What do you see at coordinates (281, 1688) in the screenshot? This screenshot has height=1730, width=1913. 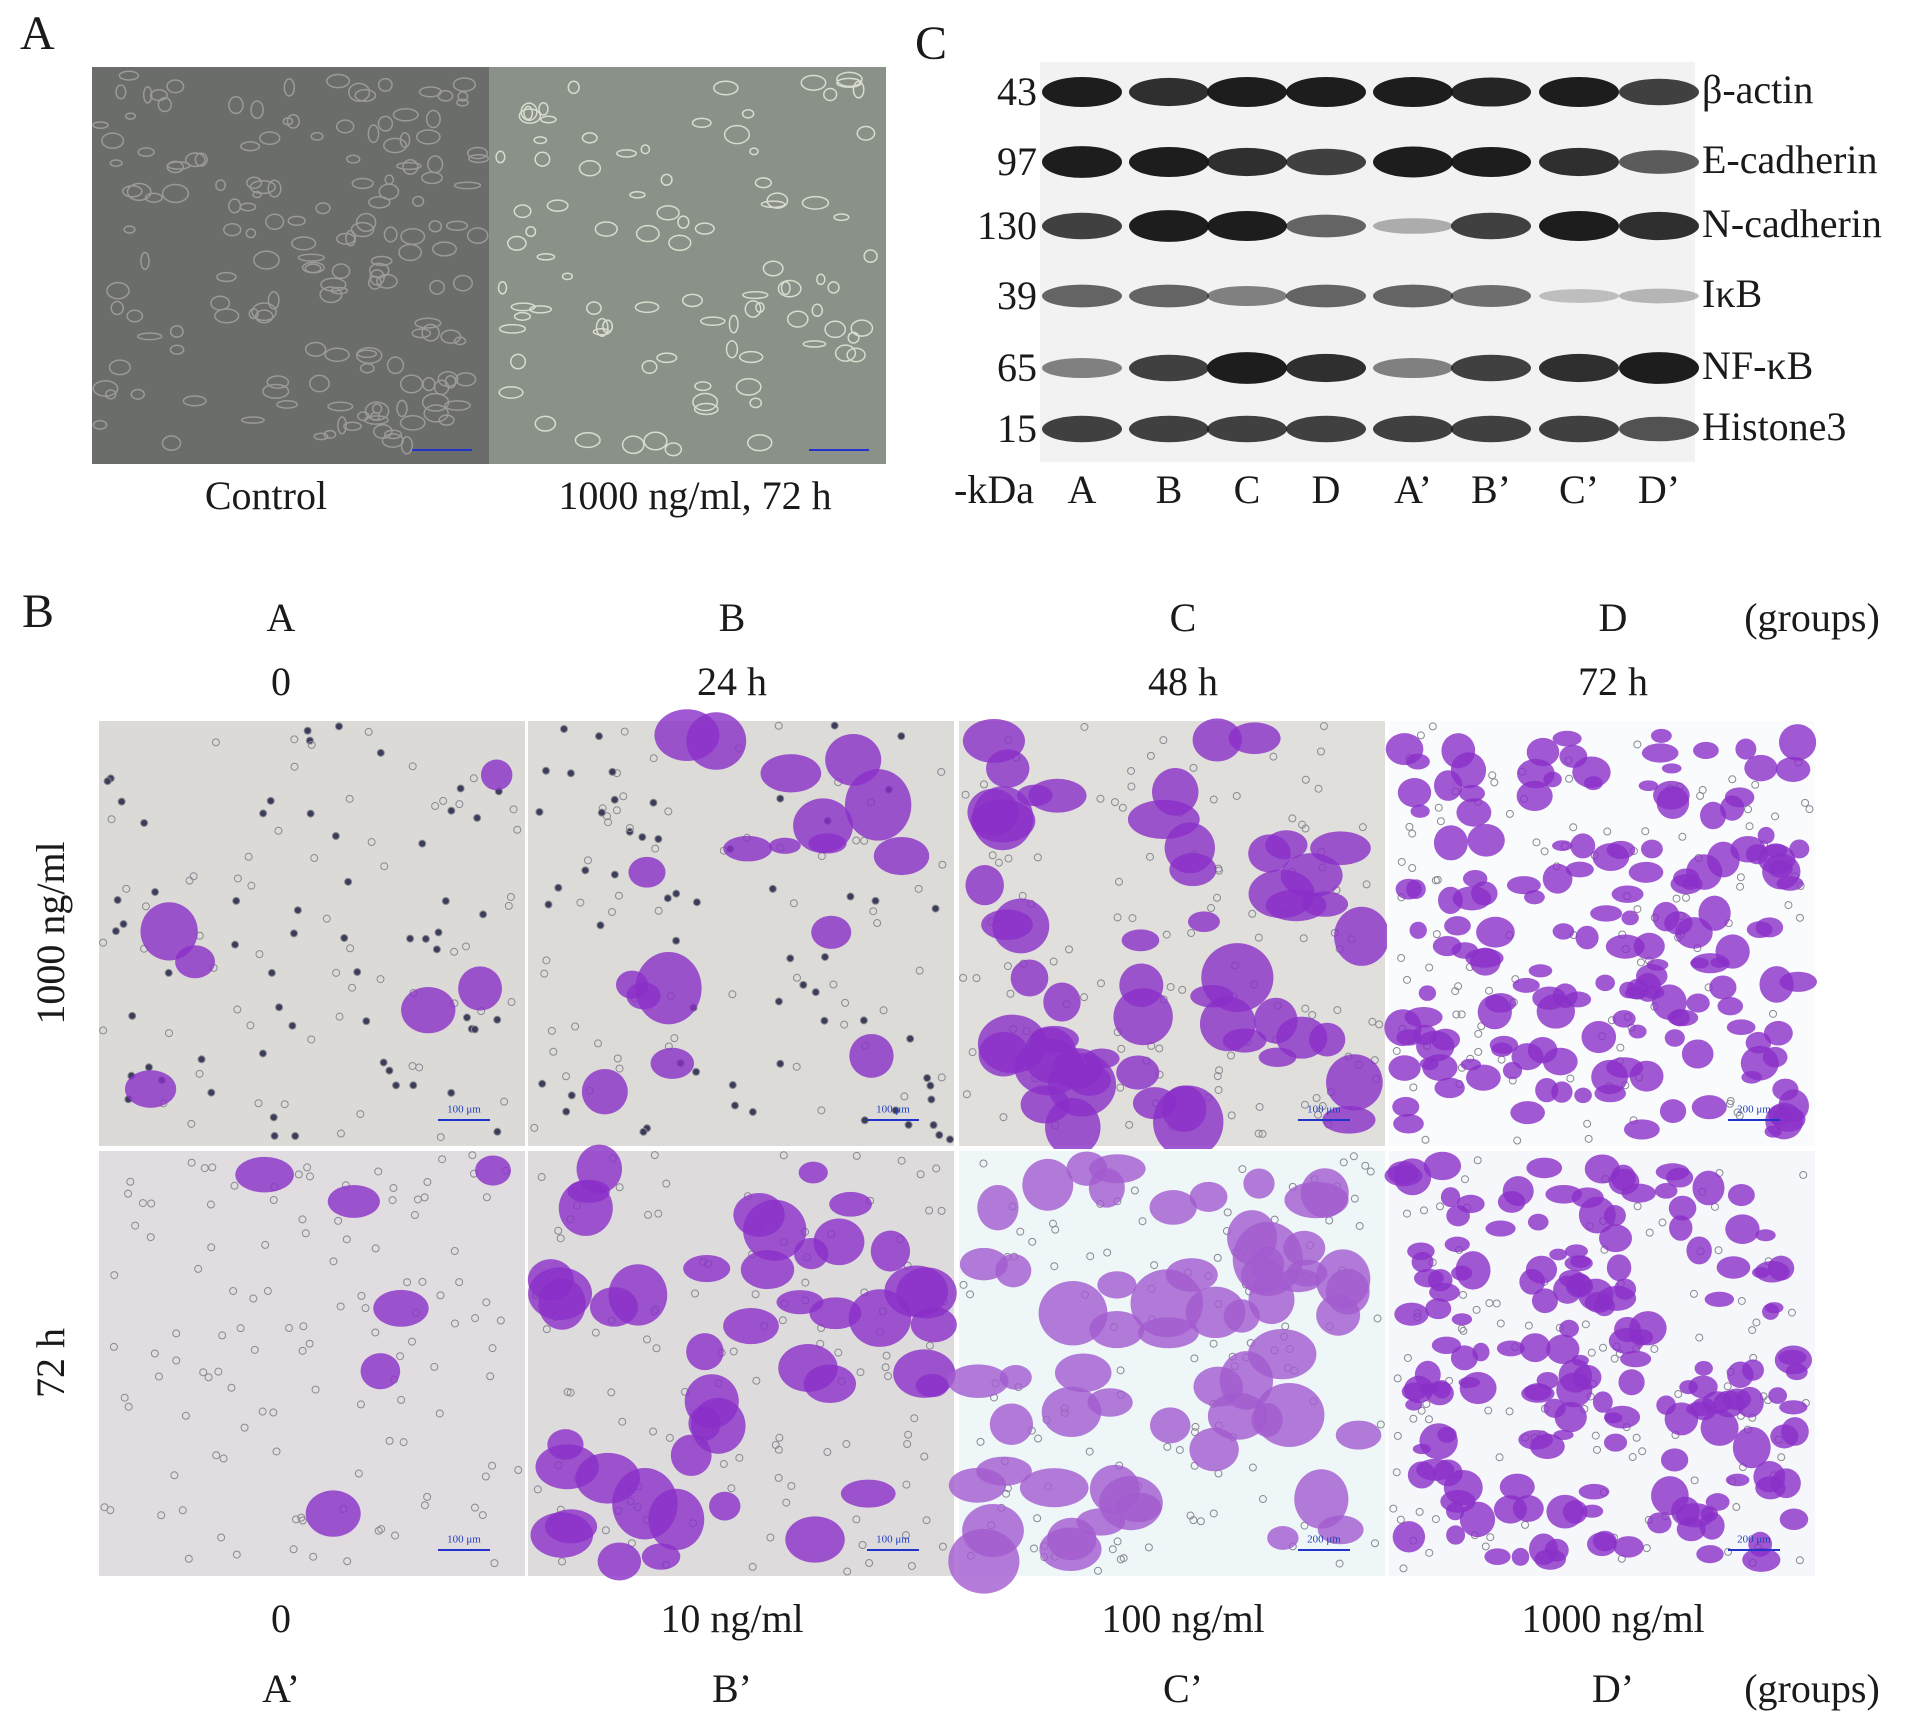 I see `group-label: A’` at bounding box center [281, 1688].